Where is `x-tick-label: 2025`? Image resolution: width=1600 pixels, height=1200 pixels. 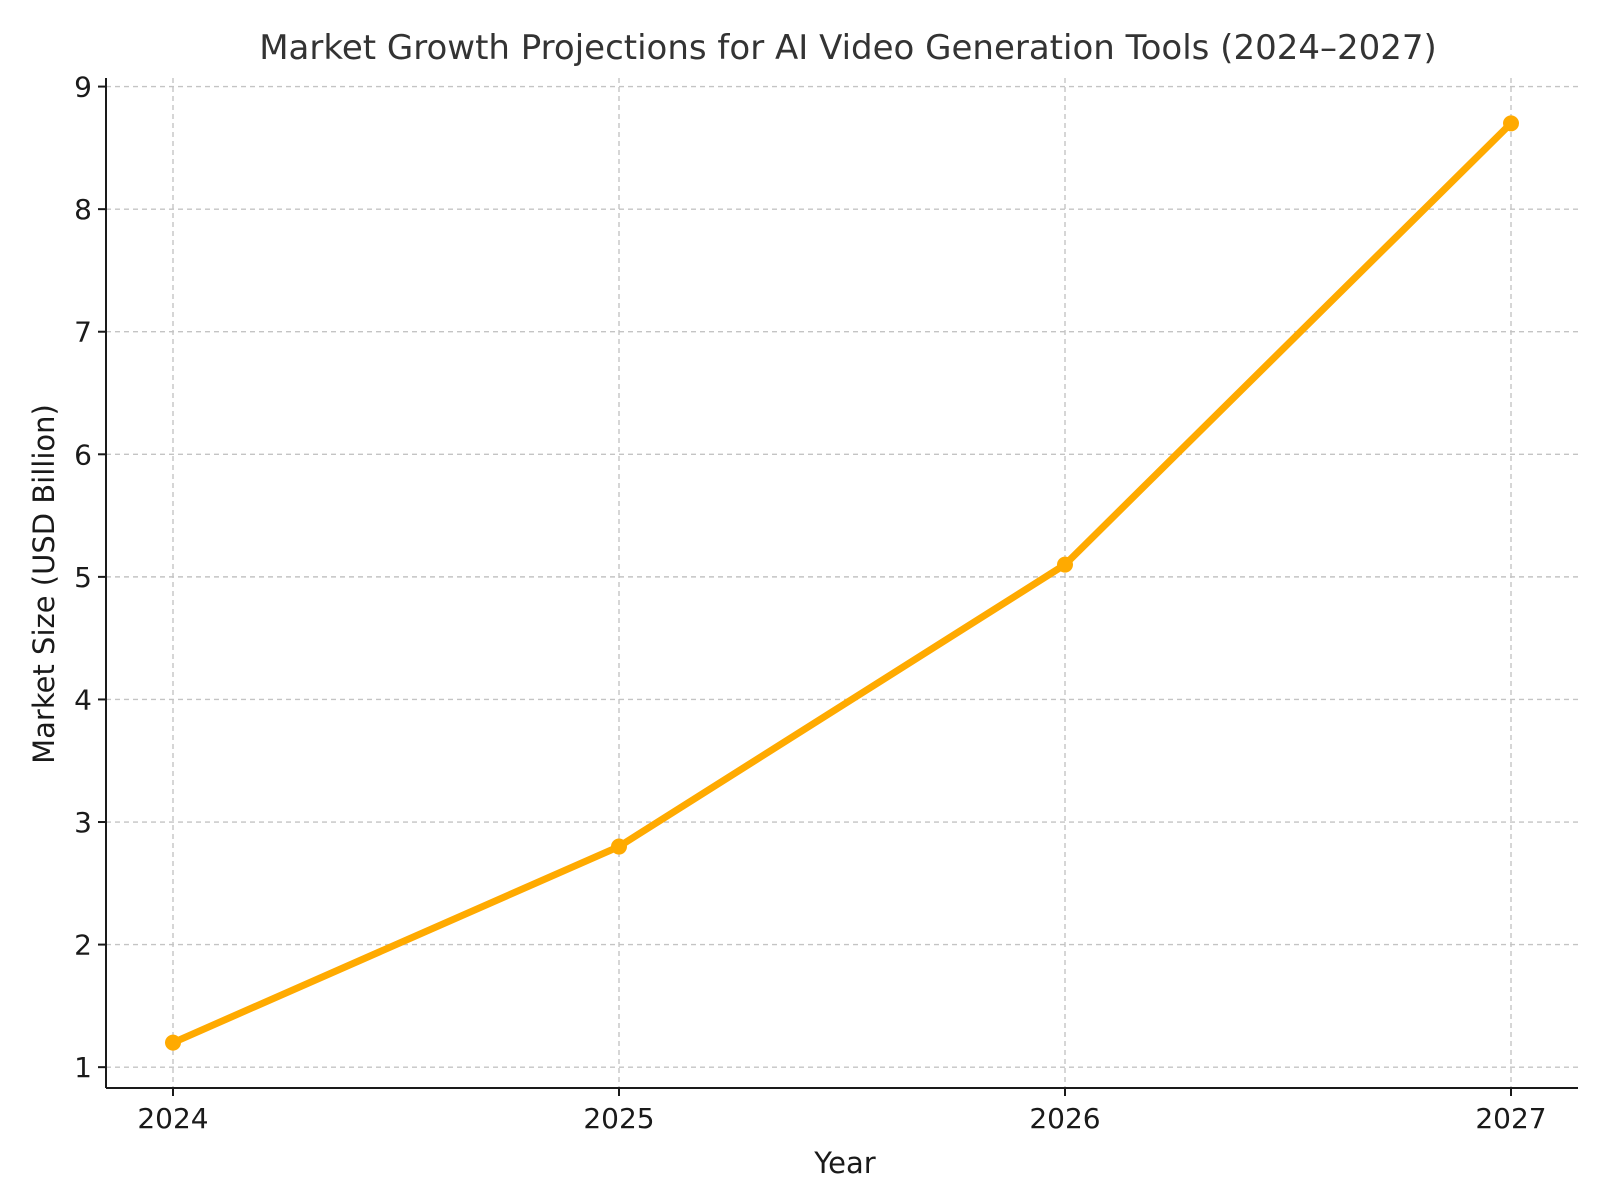 x-tick-label: 2025 is located at coordinates (618, 1118).